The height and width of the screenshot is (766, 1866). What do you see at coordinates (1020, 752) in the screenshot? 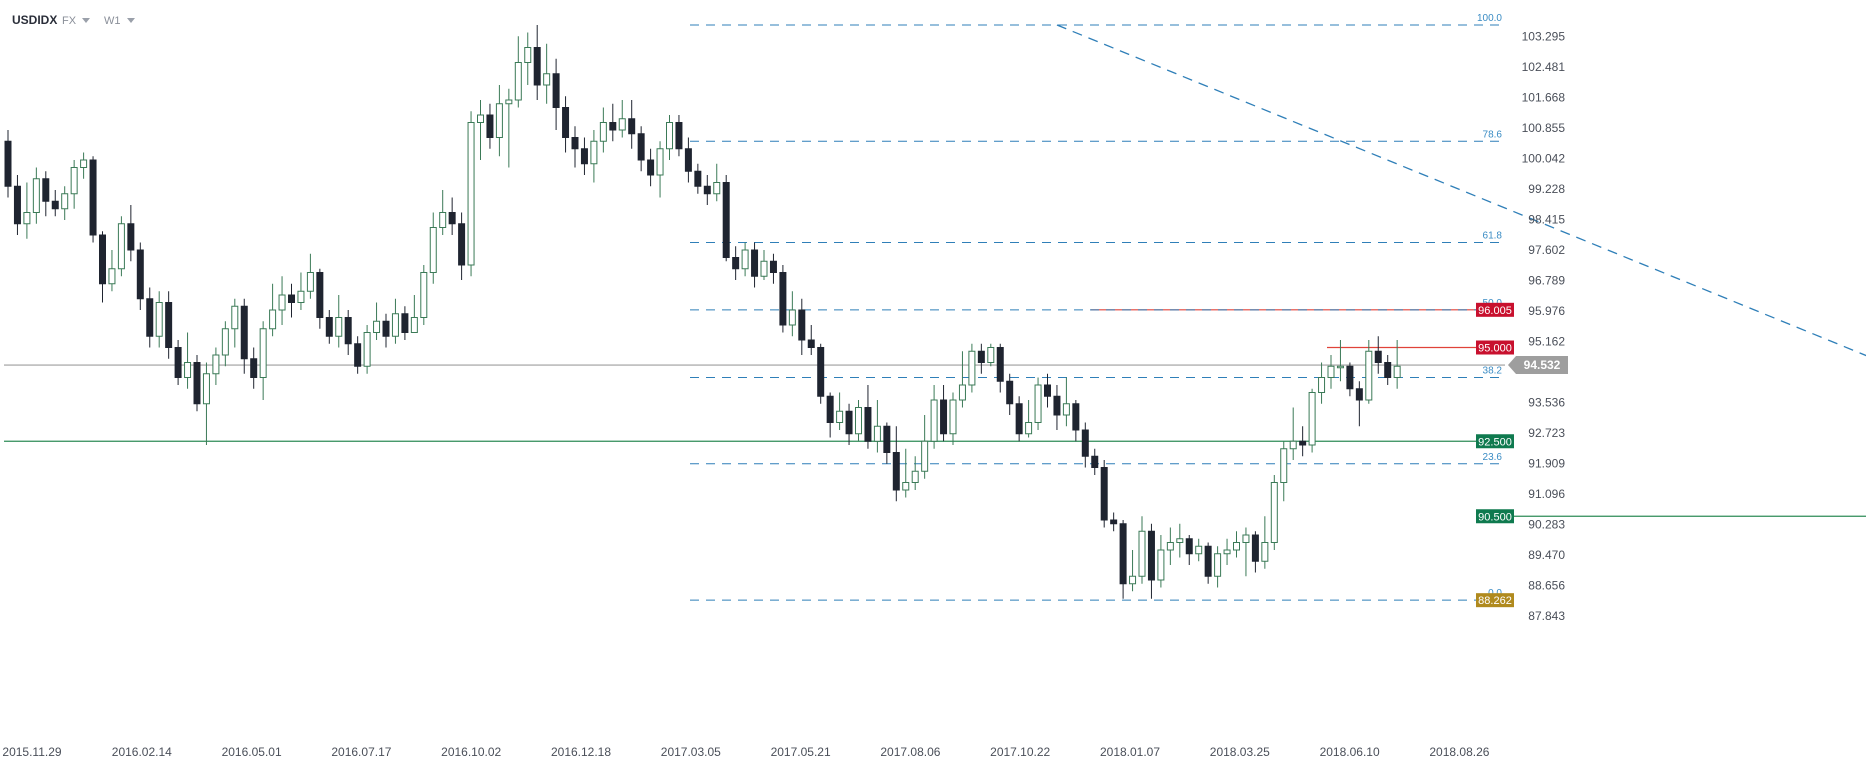
I see `time-tick-label: 2017.10.22` at bounding box center [1020, 752].